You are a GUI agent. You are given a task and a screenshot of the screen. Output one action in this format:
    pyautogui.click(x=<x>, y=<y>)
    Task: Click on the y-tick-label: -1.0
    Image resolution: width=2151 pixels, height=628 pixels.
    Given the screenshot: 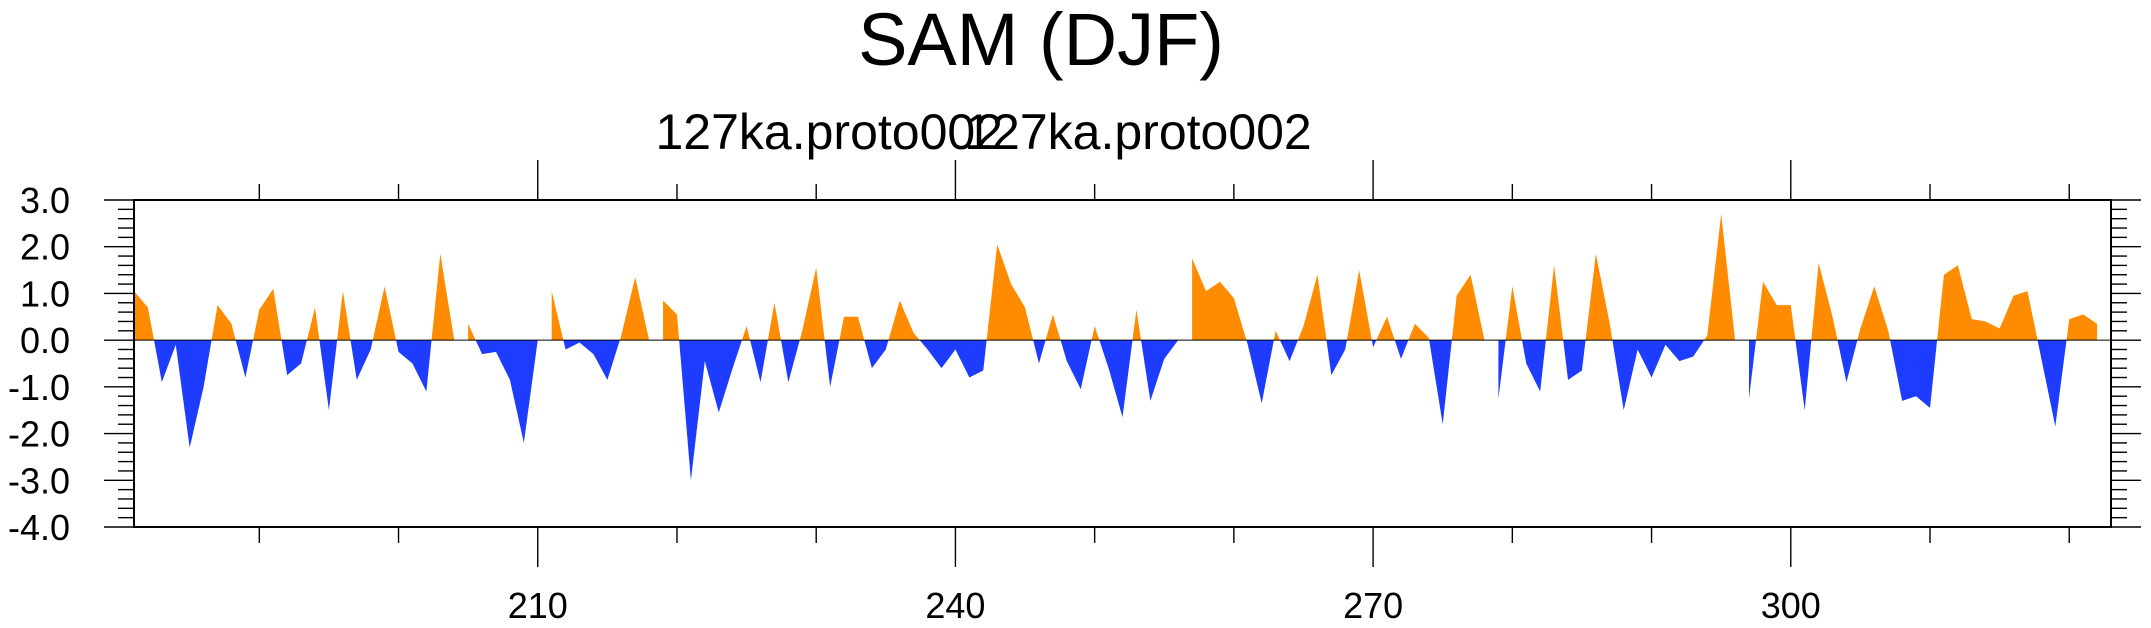 What is the action you would take?
    pyautogui.click(x=39, y=387)
    